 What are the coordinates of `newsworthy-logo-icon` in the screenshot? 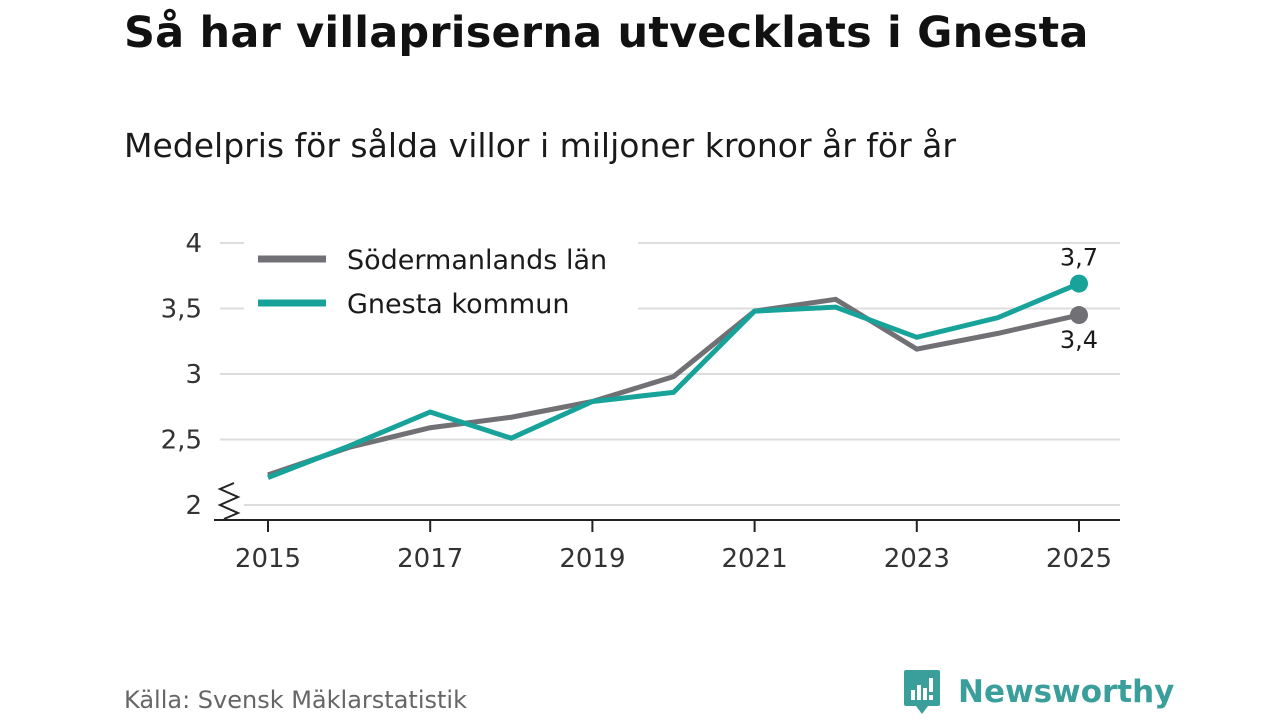 It's located at (922, 692).